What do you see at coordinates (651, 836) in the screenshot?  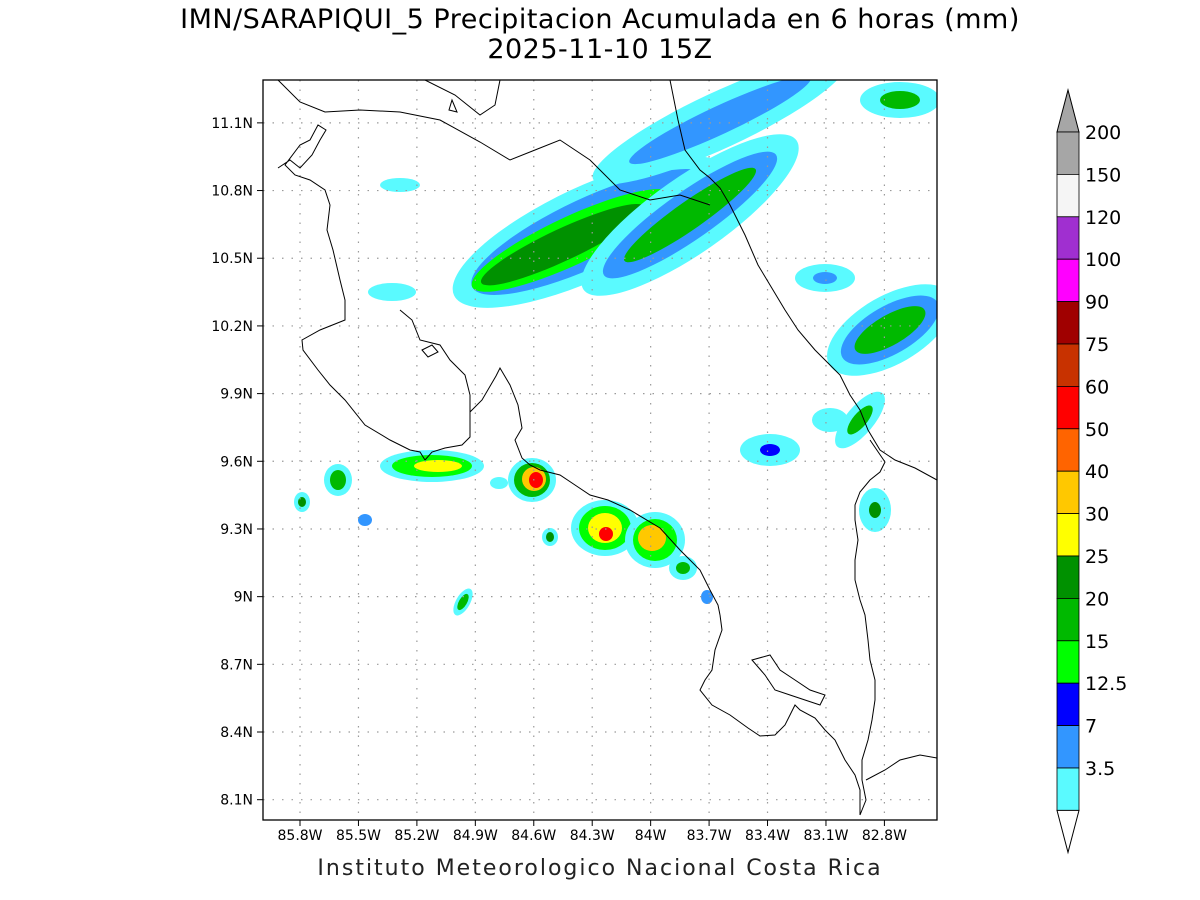 I see `lon-tick-label: 84W` at bounding box center [651, 836].